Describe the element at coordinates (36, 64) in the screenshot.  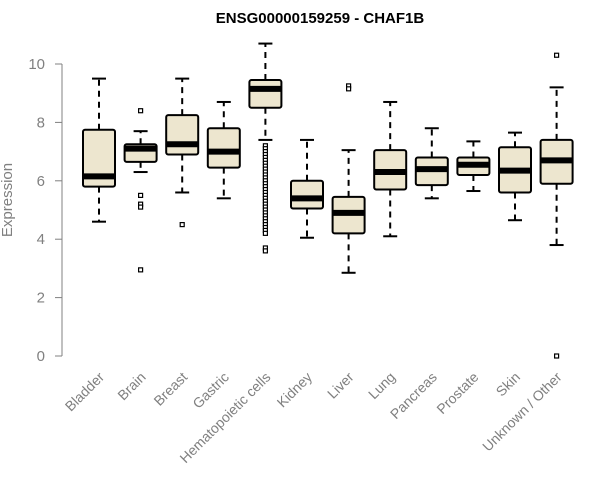
I see `y-tick-label: 10` at that location.